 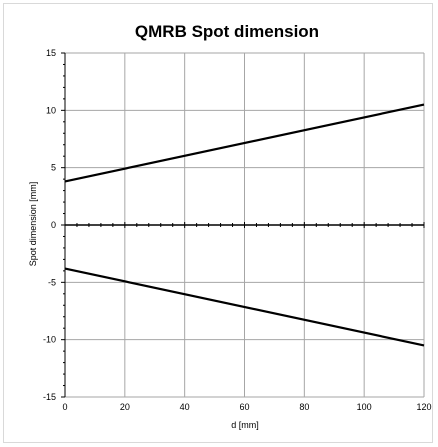 I want to click on x-tick-label: 20, so click(x=125, y=407).